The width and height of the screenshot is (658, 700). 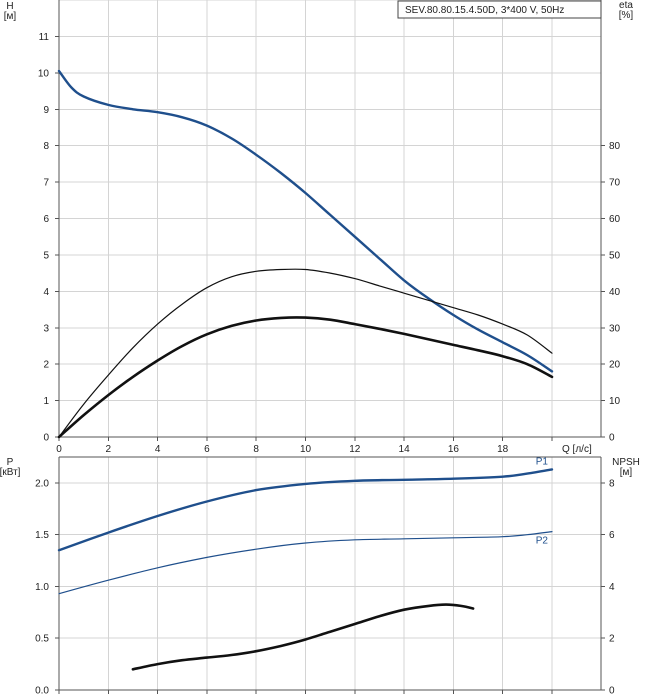 I want to click on right-axis-name: NPSH, so click(x=626, y=462).